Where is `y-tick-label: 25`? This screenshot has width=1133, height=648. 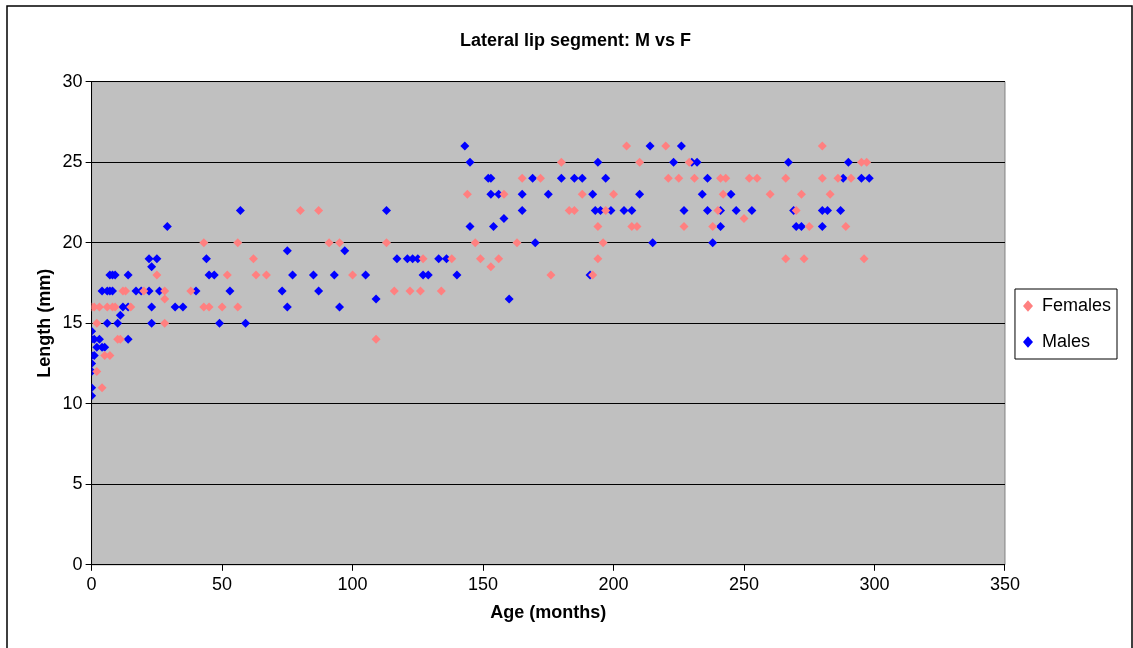
y-tick-label: 25 is located at coordinates (72, 161).